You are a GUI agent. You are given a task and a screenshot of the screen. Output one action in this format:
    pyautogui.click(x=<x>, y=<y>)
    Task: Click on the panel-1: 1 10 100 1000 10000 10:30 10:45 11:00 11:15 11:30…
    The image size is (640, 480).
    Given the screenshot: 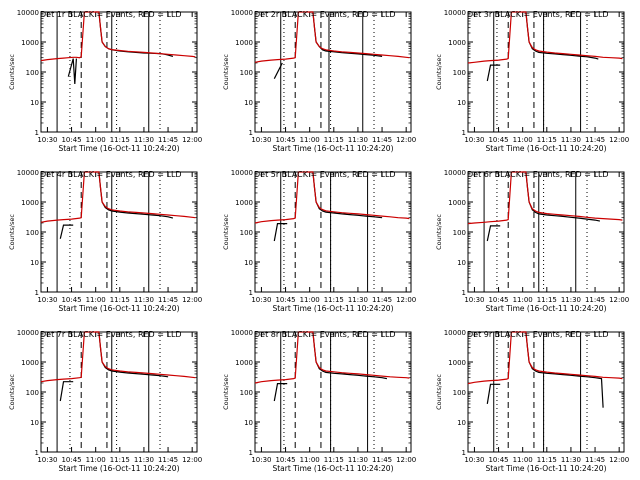 What is the action you would take?
    pyautogui.click(x=105, y=81)
    